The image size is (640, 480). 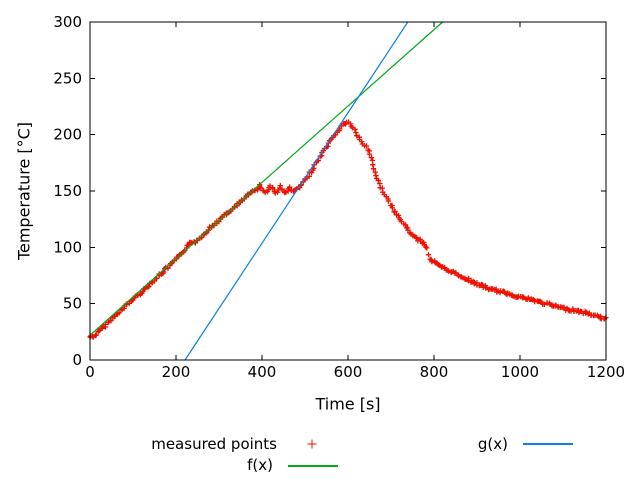 What do you see at coordinates (214, 444) in the screenshot?
I see `legend-label-measured-points: measured points` at bounding box center [214, 444].